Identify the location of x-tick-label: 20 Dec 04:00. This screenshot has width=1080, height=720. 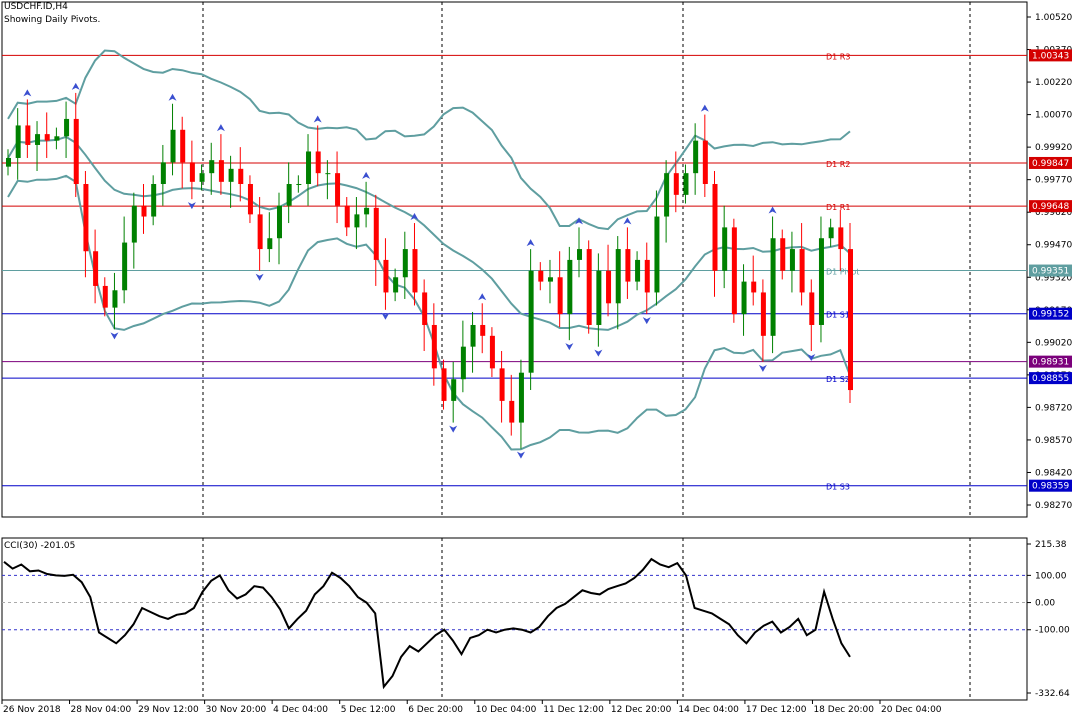
(911, 710).